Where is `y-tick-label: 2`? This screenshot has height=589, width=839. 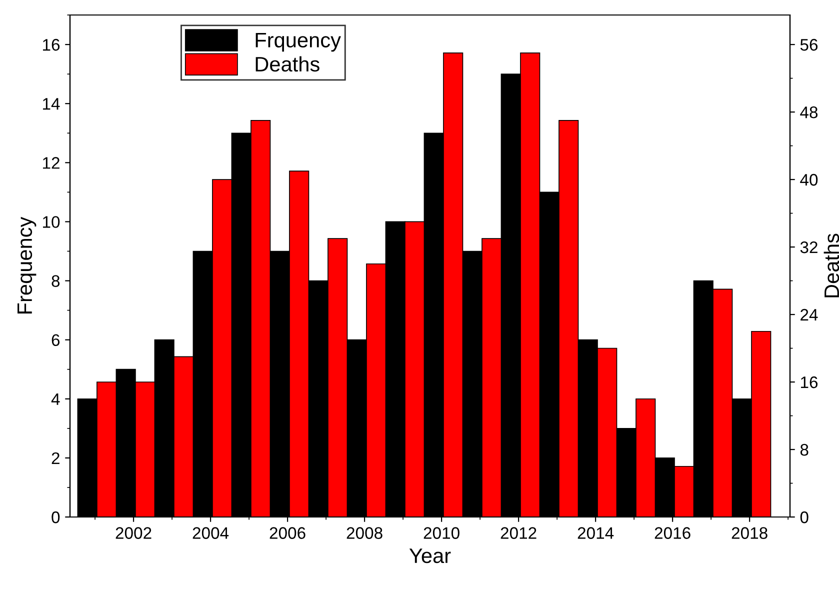 y-tick-label: 2 is located at coordinates (56, 458).